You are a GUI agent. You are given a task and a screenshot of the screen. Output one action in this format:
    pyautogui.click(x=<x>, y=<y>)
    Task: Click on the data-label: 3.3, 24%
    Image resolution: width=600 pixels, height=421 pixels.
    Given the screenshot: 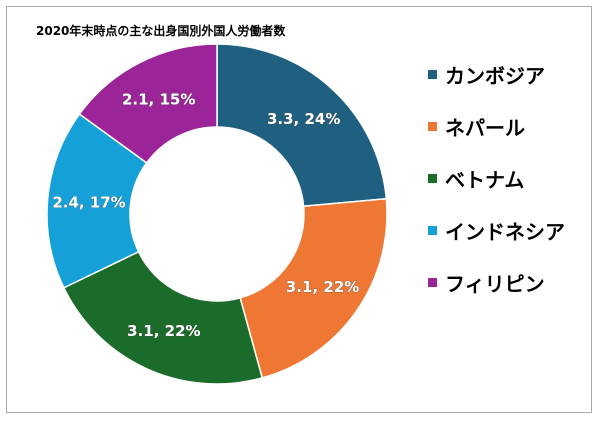 What is the action you would take?
    pyautogui.click(x=303, y=119)
    